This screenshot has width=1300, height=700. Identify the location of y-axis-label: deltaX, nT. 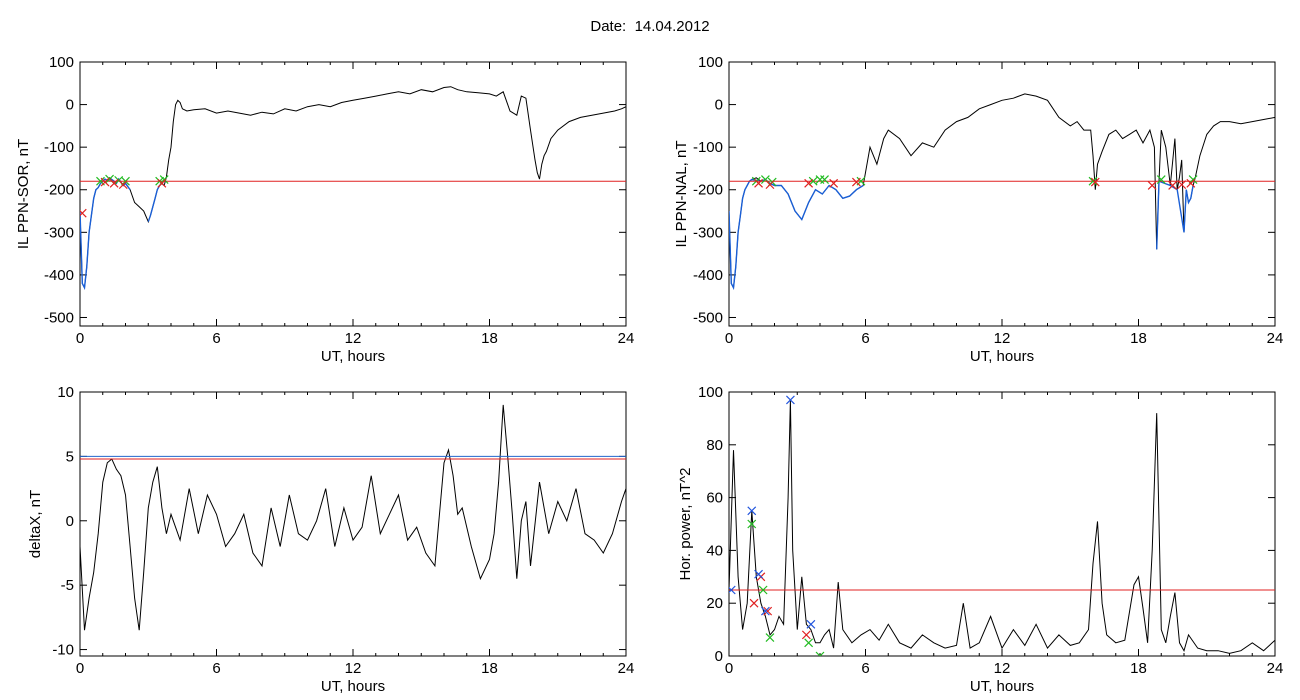
(35, 524).